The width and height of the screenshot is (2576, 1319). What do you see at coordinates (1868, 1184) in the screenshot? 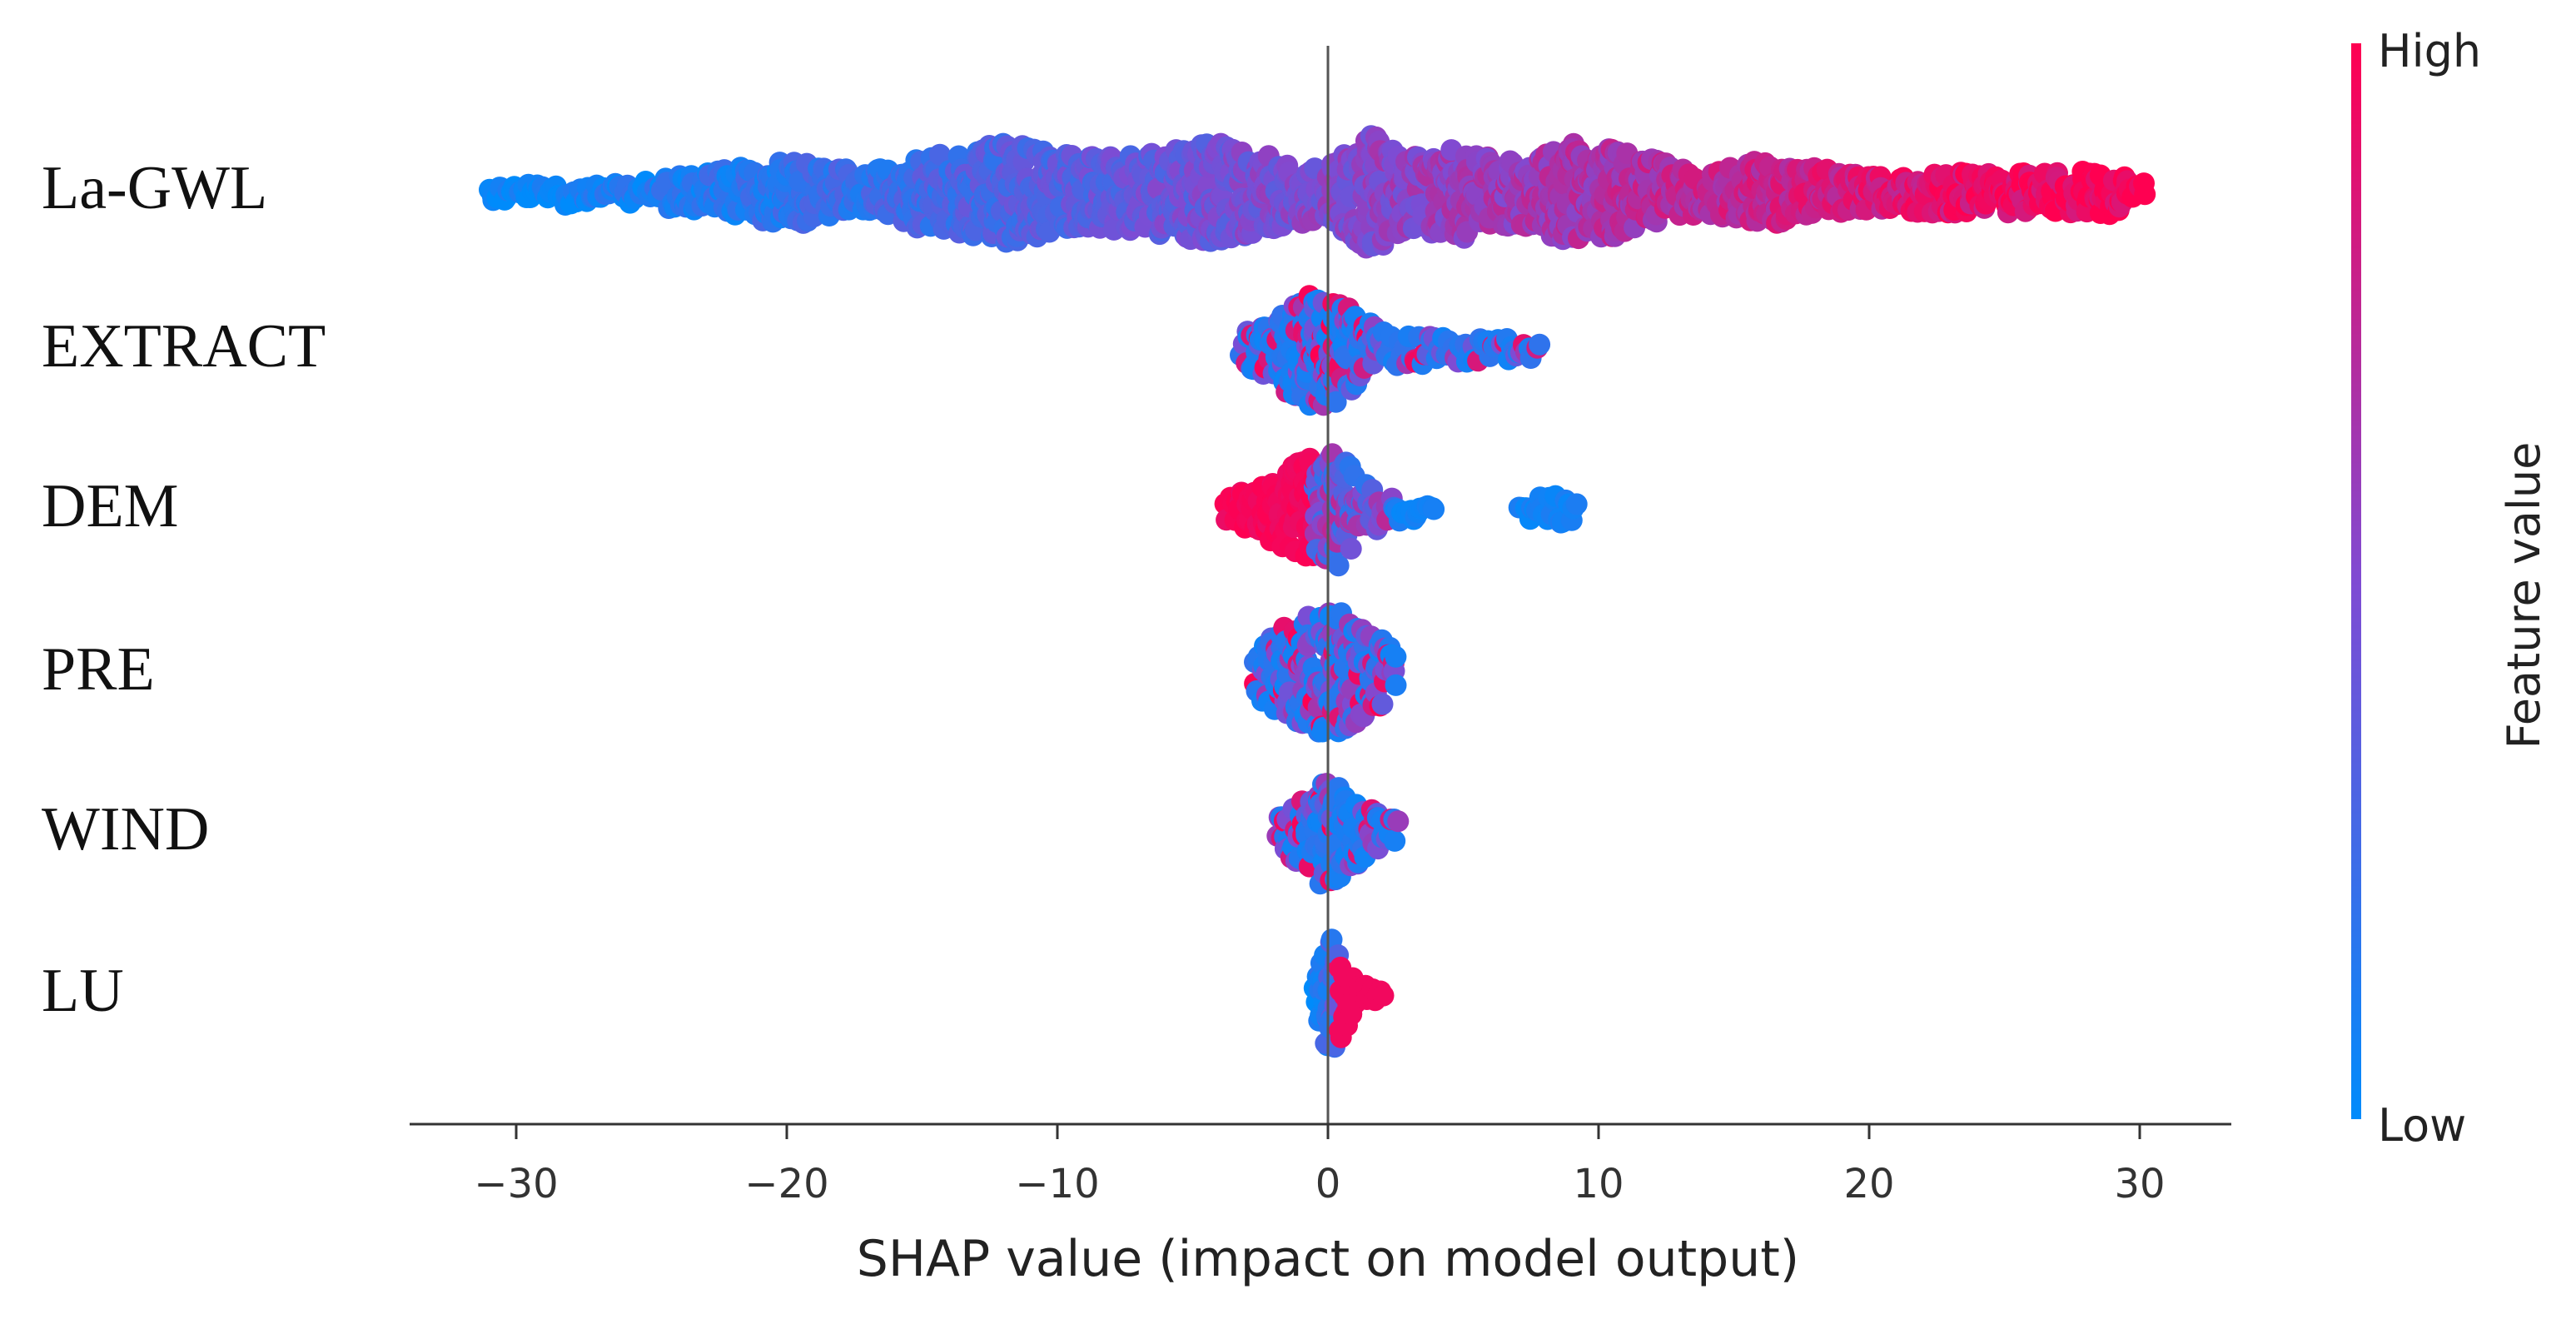
I see `x-tick-label: 20` at bounding box center [1868, 1184].